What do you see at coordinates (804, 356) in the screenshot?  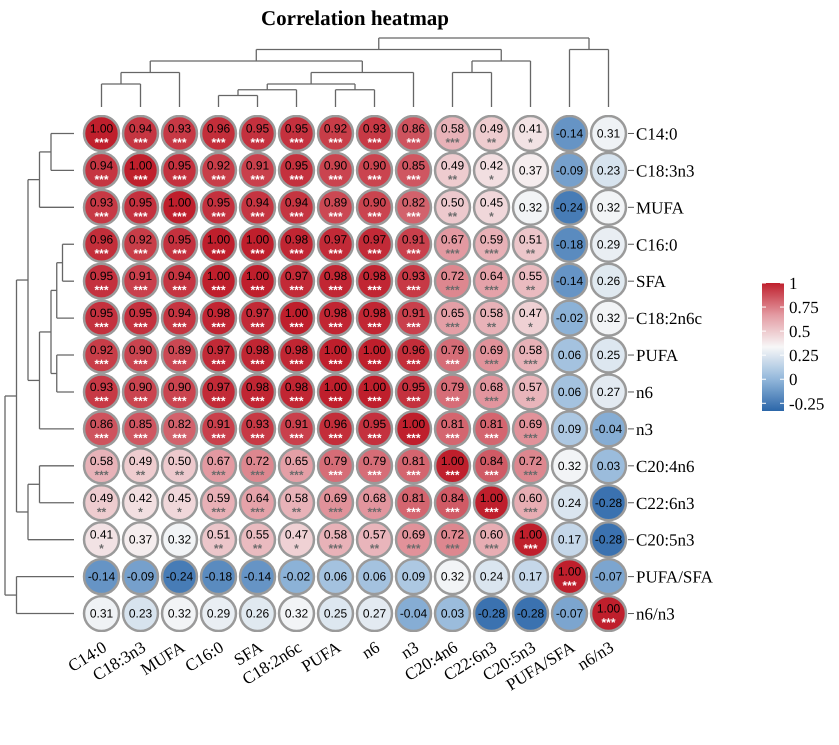 I see `color-bar-label: 0.25` at bounding box center [804, 356].